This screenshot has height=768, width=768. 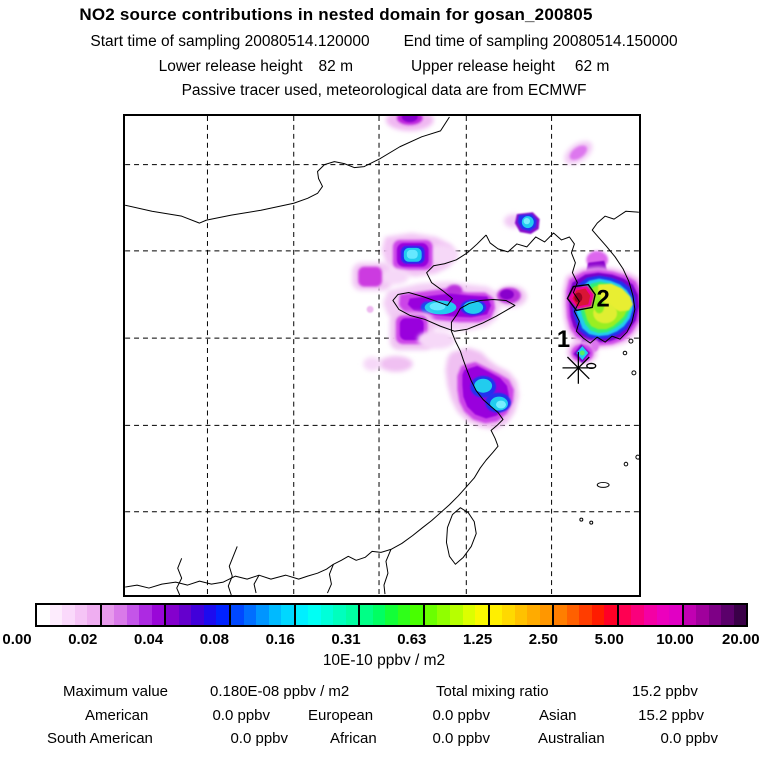 I want to click on colorbar-unit-label: 10E-10 ppbv / m2, so click(x=384, y=660).